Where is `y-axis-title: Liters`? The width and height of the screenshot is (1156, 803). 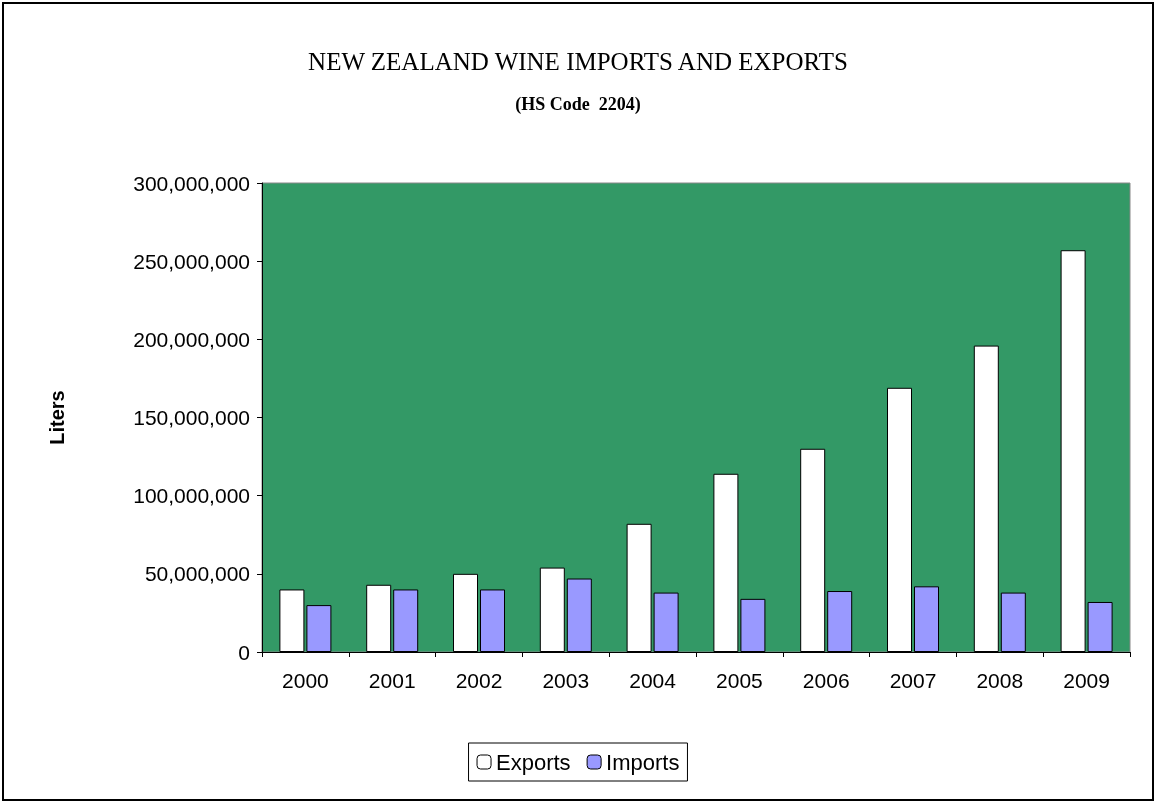
y-axis-title: Liters is located at coordinates (57, 417).